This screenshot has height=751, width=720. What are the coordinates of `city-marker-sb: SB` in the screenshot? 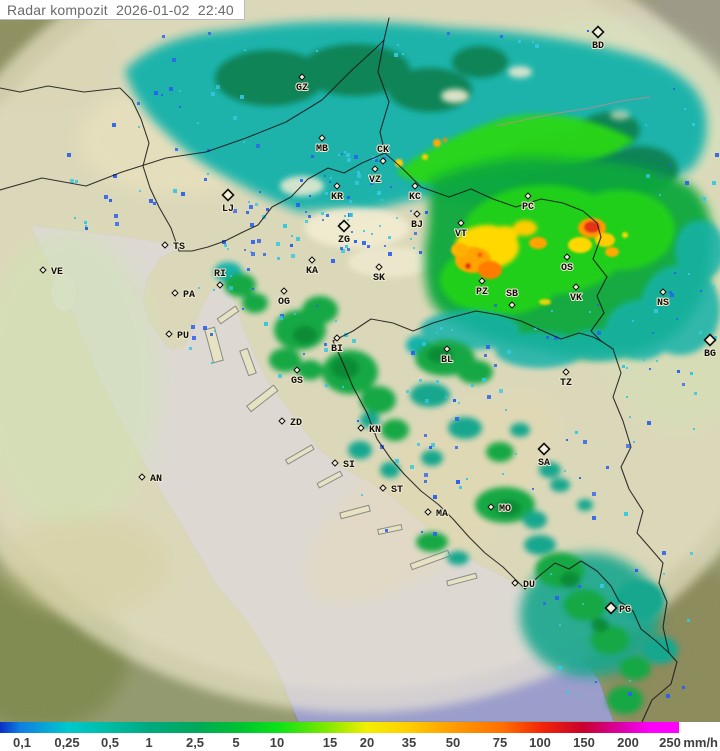 It's located at (512, 298).